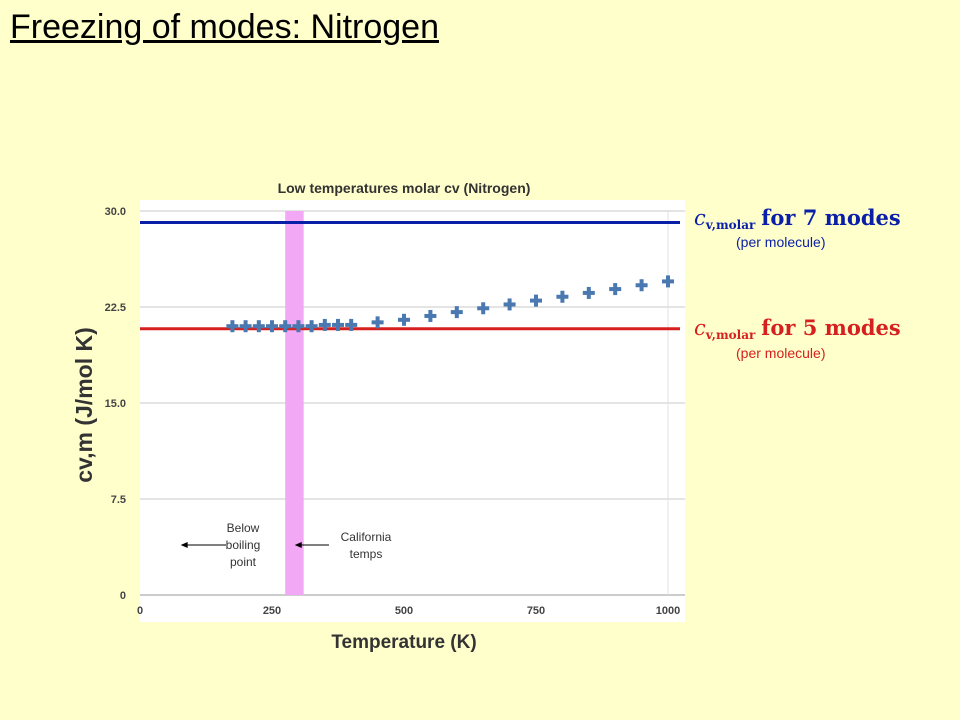  I want to click on five-modes-suffix: for 5 modes, so click(831, 327).